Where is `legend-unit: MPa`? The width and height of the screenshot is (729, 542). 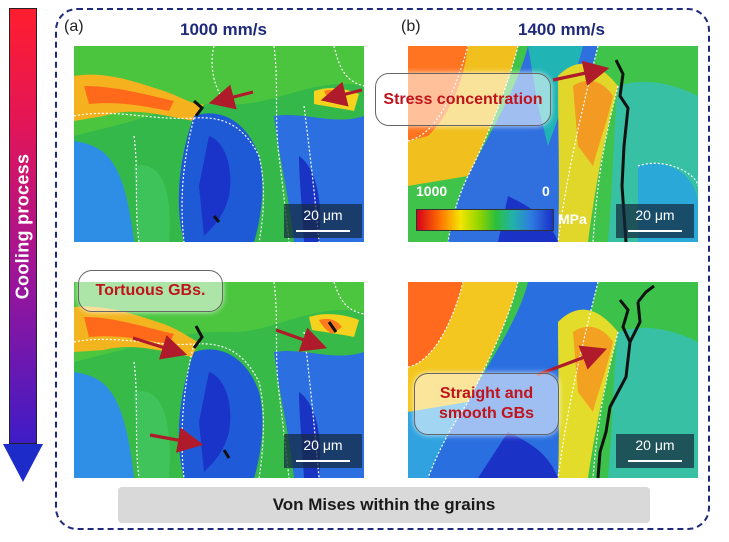 legend-unit: MPa is located at coordinates (572, 219).